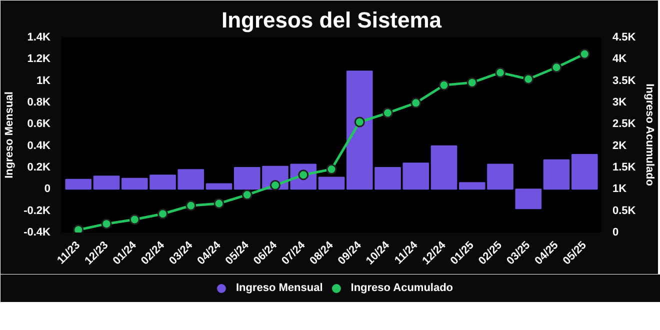 This screenshot has width=660, height=330. What do you see at coordinates (10, 135) in the screenshot?
I see `y-axis-title: Ingreso Mensual` at bounding box center [10, 135].